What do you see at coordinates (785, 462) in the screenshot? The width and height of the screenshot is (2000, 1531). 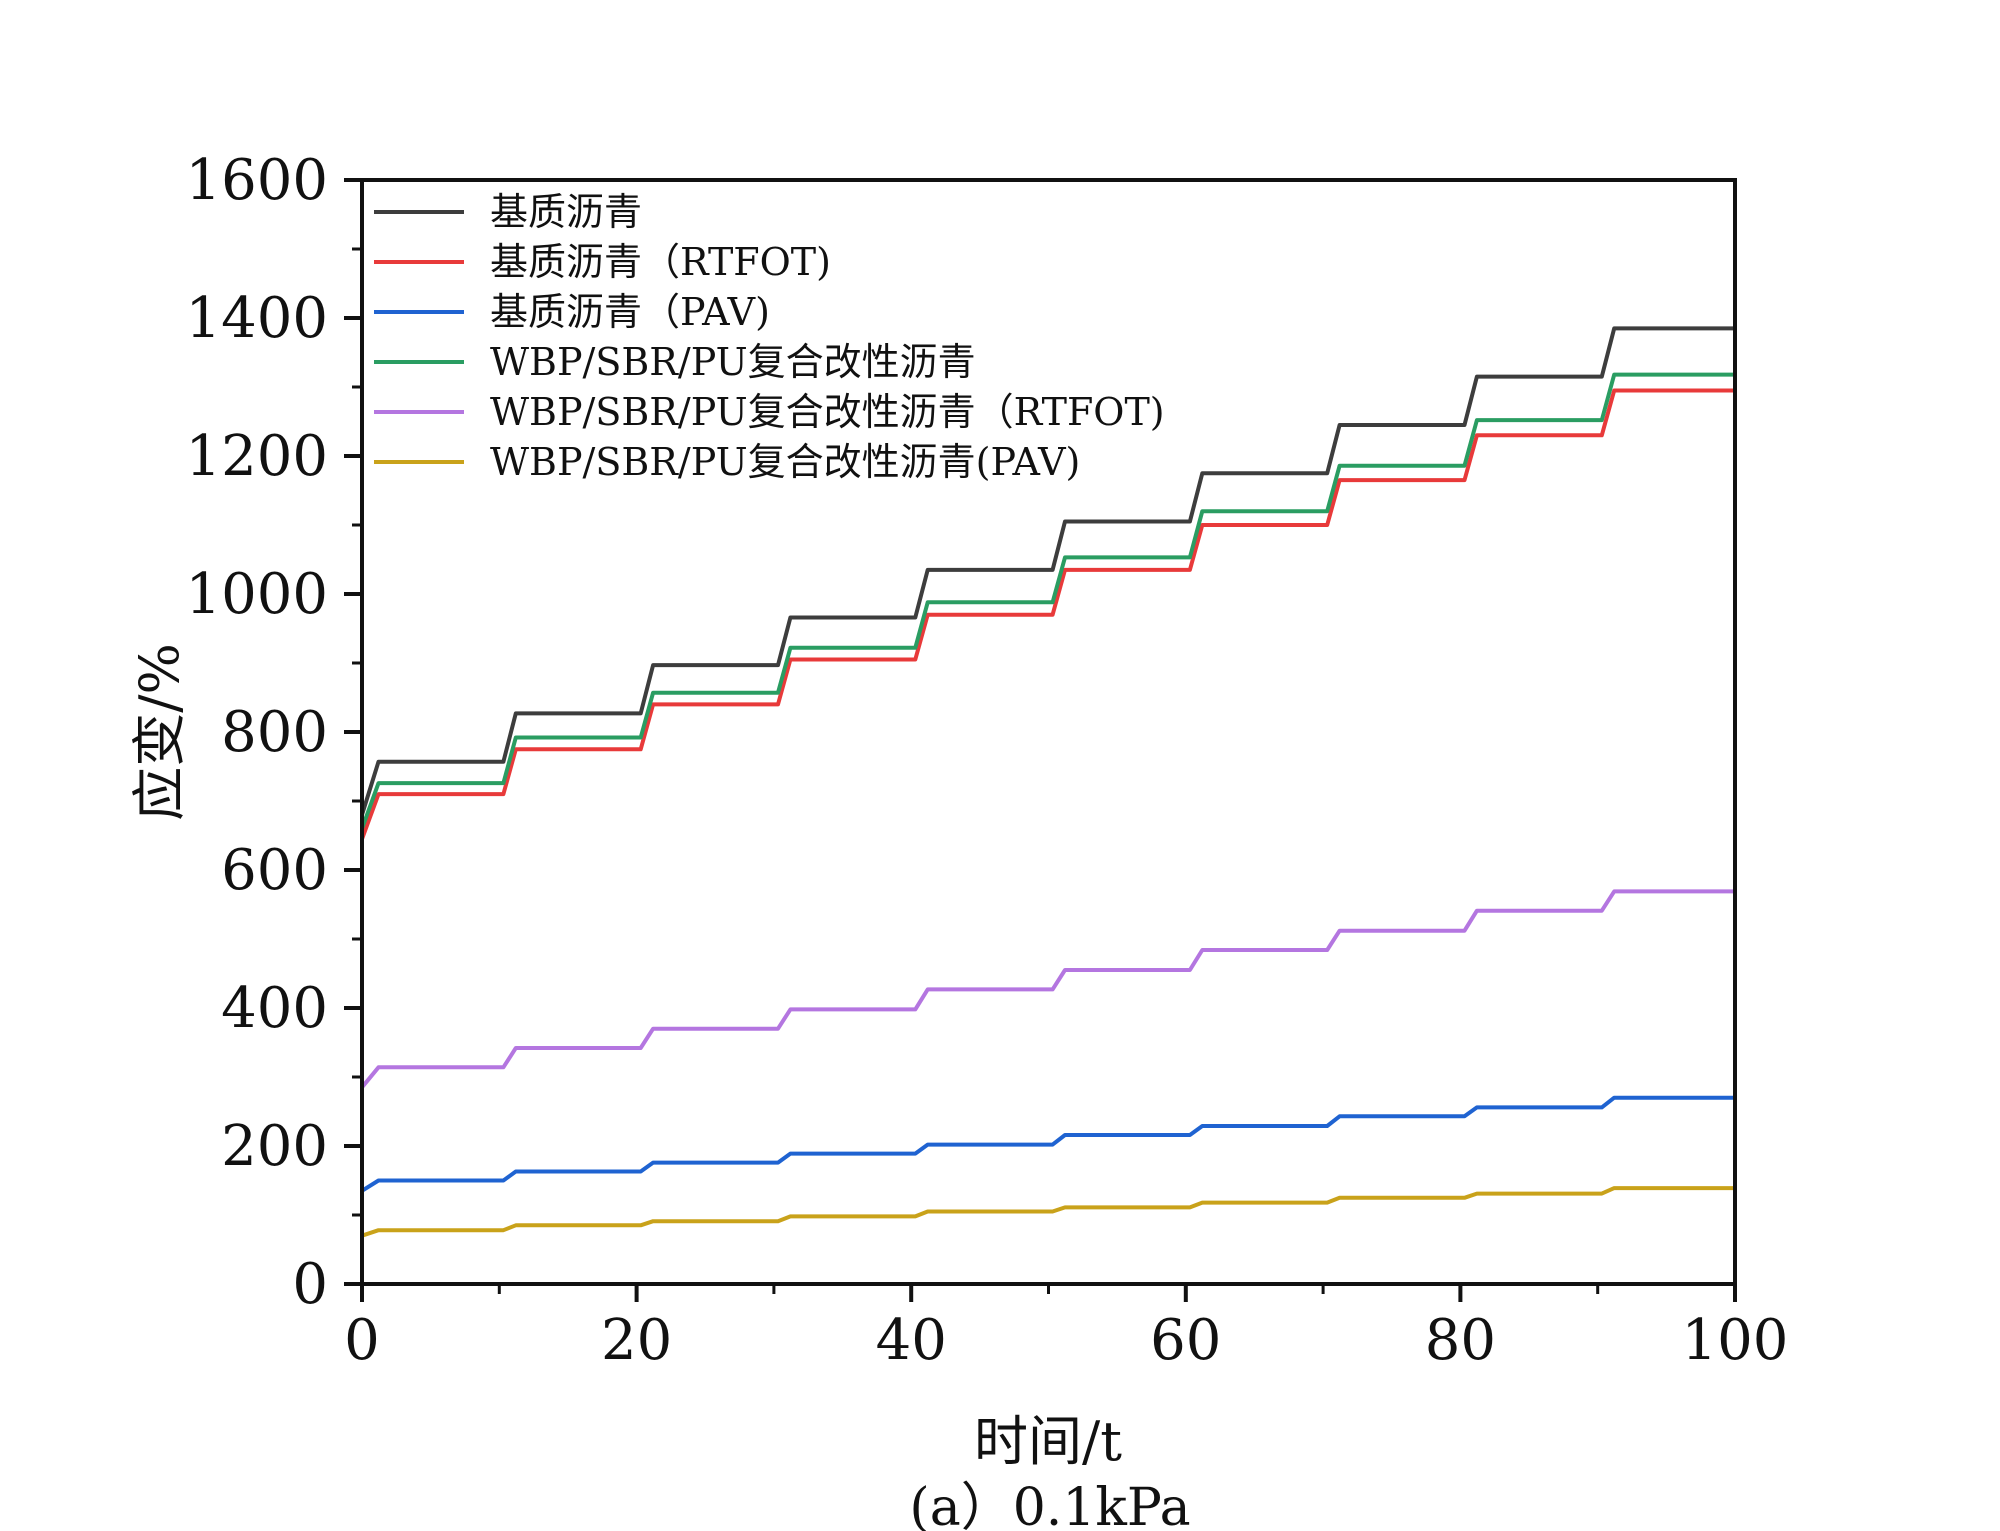 I see `legend-label: WBP/SBR/PU复合改性沥青(PAV)` at bounding box center [785, 462].